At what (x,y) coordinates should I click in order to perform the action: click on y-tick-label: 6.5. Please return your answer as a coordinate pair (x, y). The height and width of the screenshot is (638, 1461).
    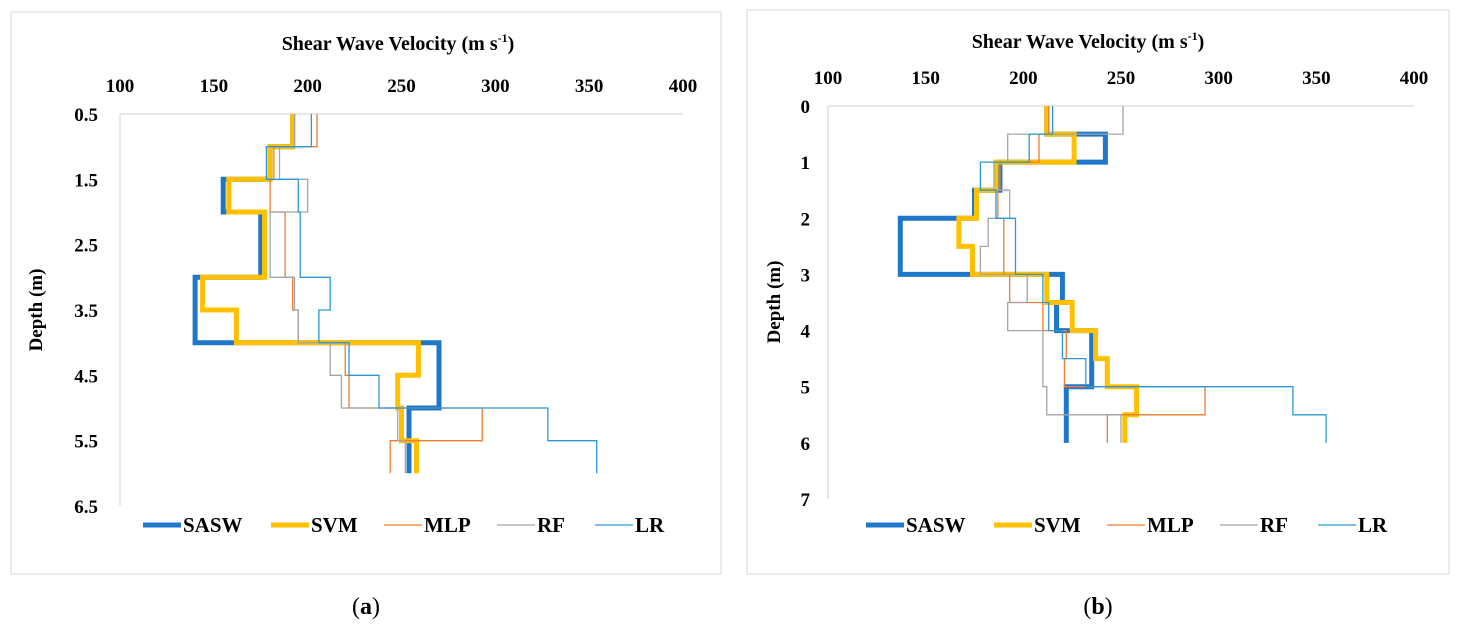
    Looking at the image, I should click on (86, 507).